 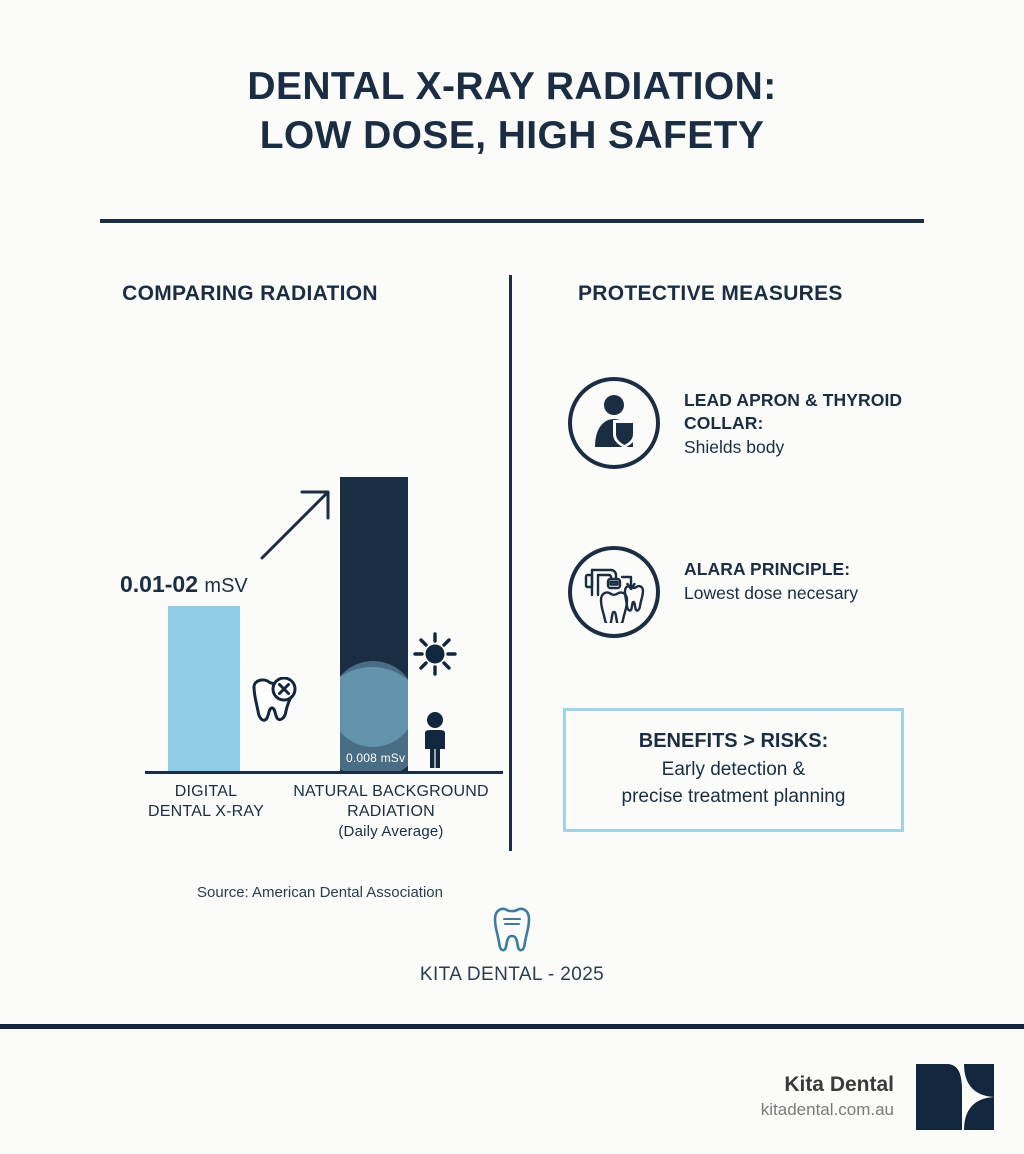 I want to click on measure-text-alara: ALARA PRINCIPLE: Lowest dose necesary, so click(x=771, y=576).